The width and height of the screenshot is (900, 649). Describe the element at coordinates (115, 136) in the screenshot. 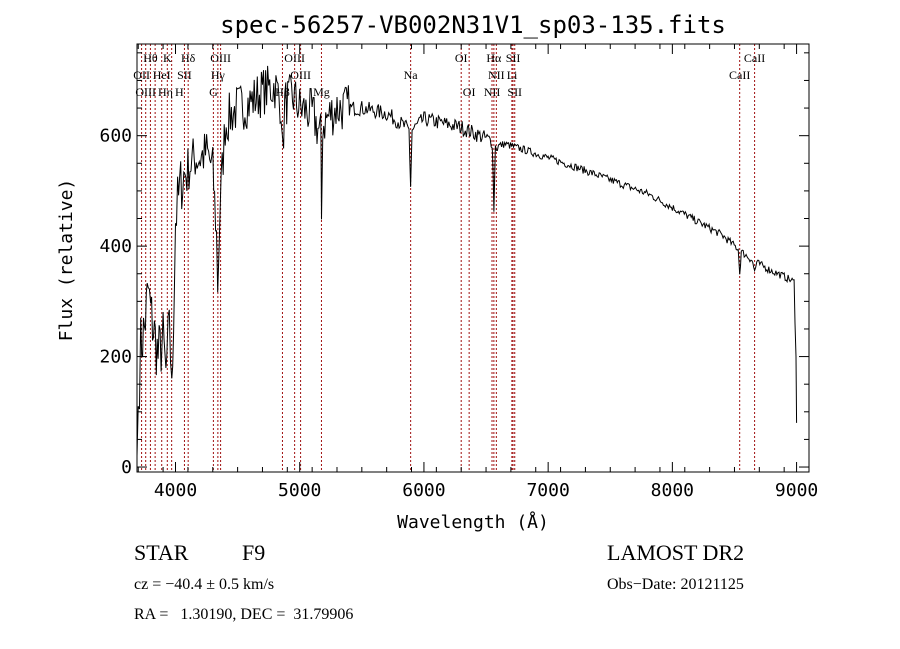

I see `y-tick-label: 600` at that location.